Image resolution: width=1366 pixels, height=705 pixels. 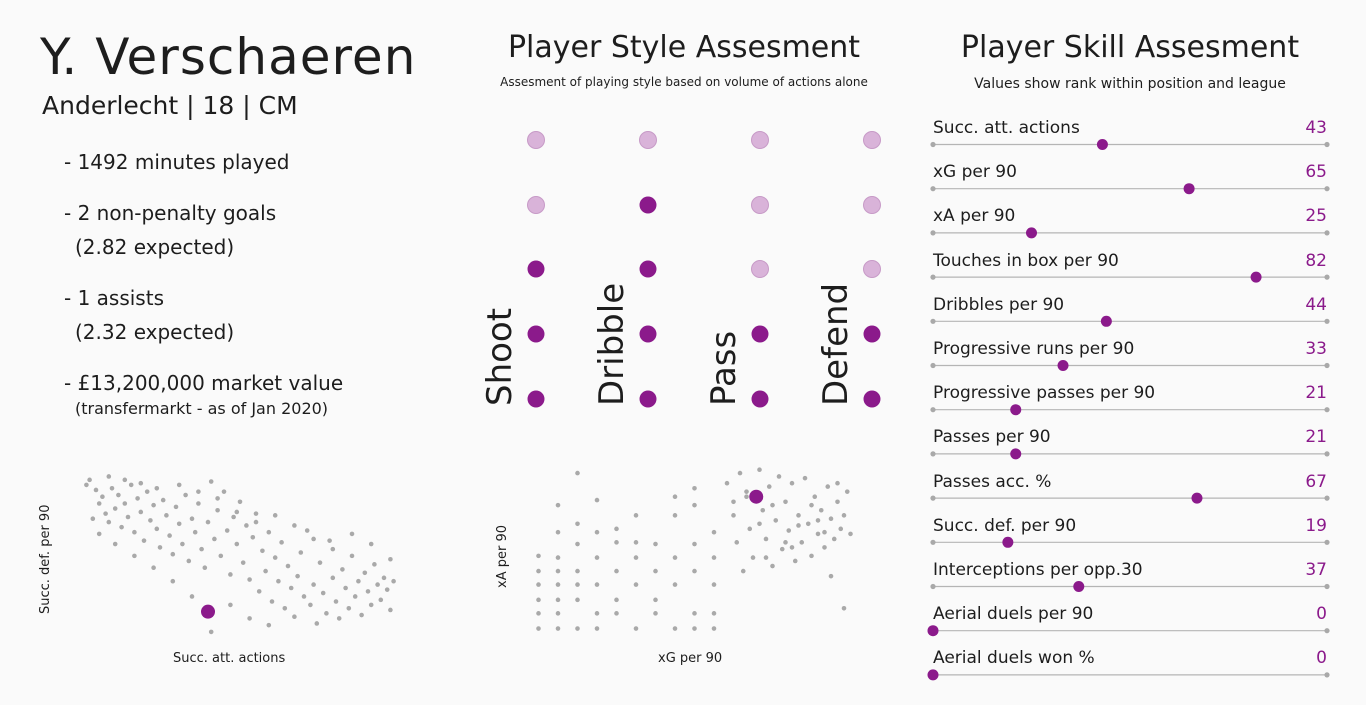 What do you see at coordinates (1316, 128) in the screenshot?
I see `skill-value: 43` at bounding box center [1316, 128].